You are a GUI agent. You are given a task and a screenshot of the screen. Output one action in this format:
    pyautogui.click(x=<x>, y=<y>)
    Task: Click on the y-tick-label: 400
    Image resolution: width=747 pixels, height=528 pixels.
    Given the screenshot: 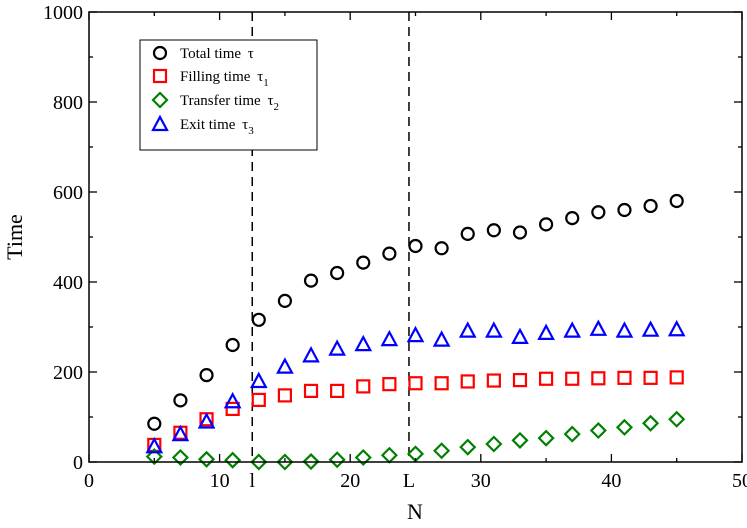 What is the action you would take?
    pyautogui.click(x=68, y=283)
    